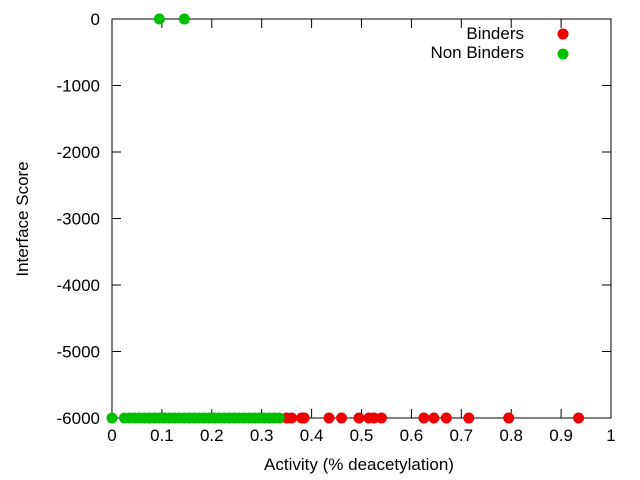 Image resolution: width=640 pixels, height=480 pixels. What do you see at coordinates (511, 435) in the screenshot?
I see `x-tick-label: 0.8` at bounding box center [511, 435].